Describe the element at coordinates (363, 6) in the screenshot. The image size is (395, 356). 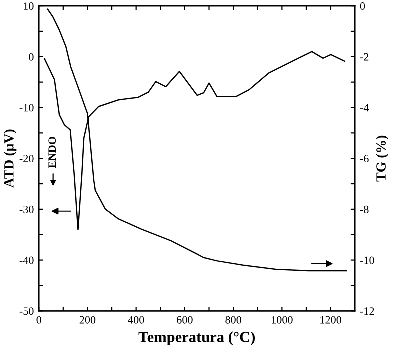
I see `y2-tick-label: 0` at that location.